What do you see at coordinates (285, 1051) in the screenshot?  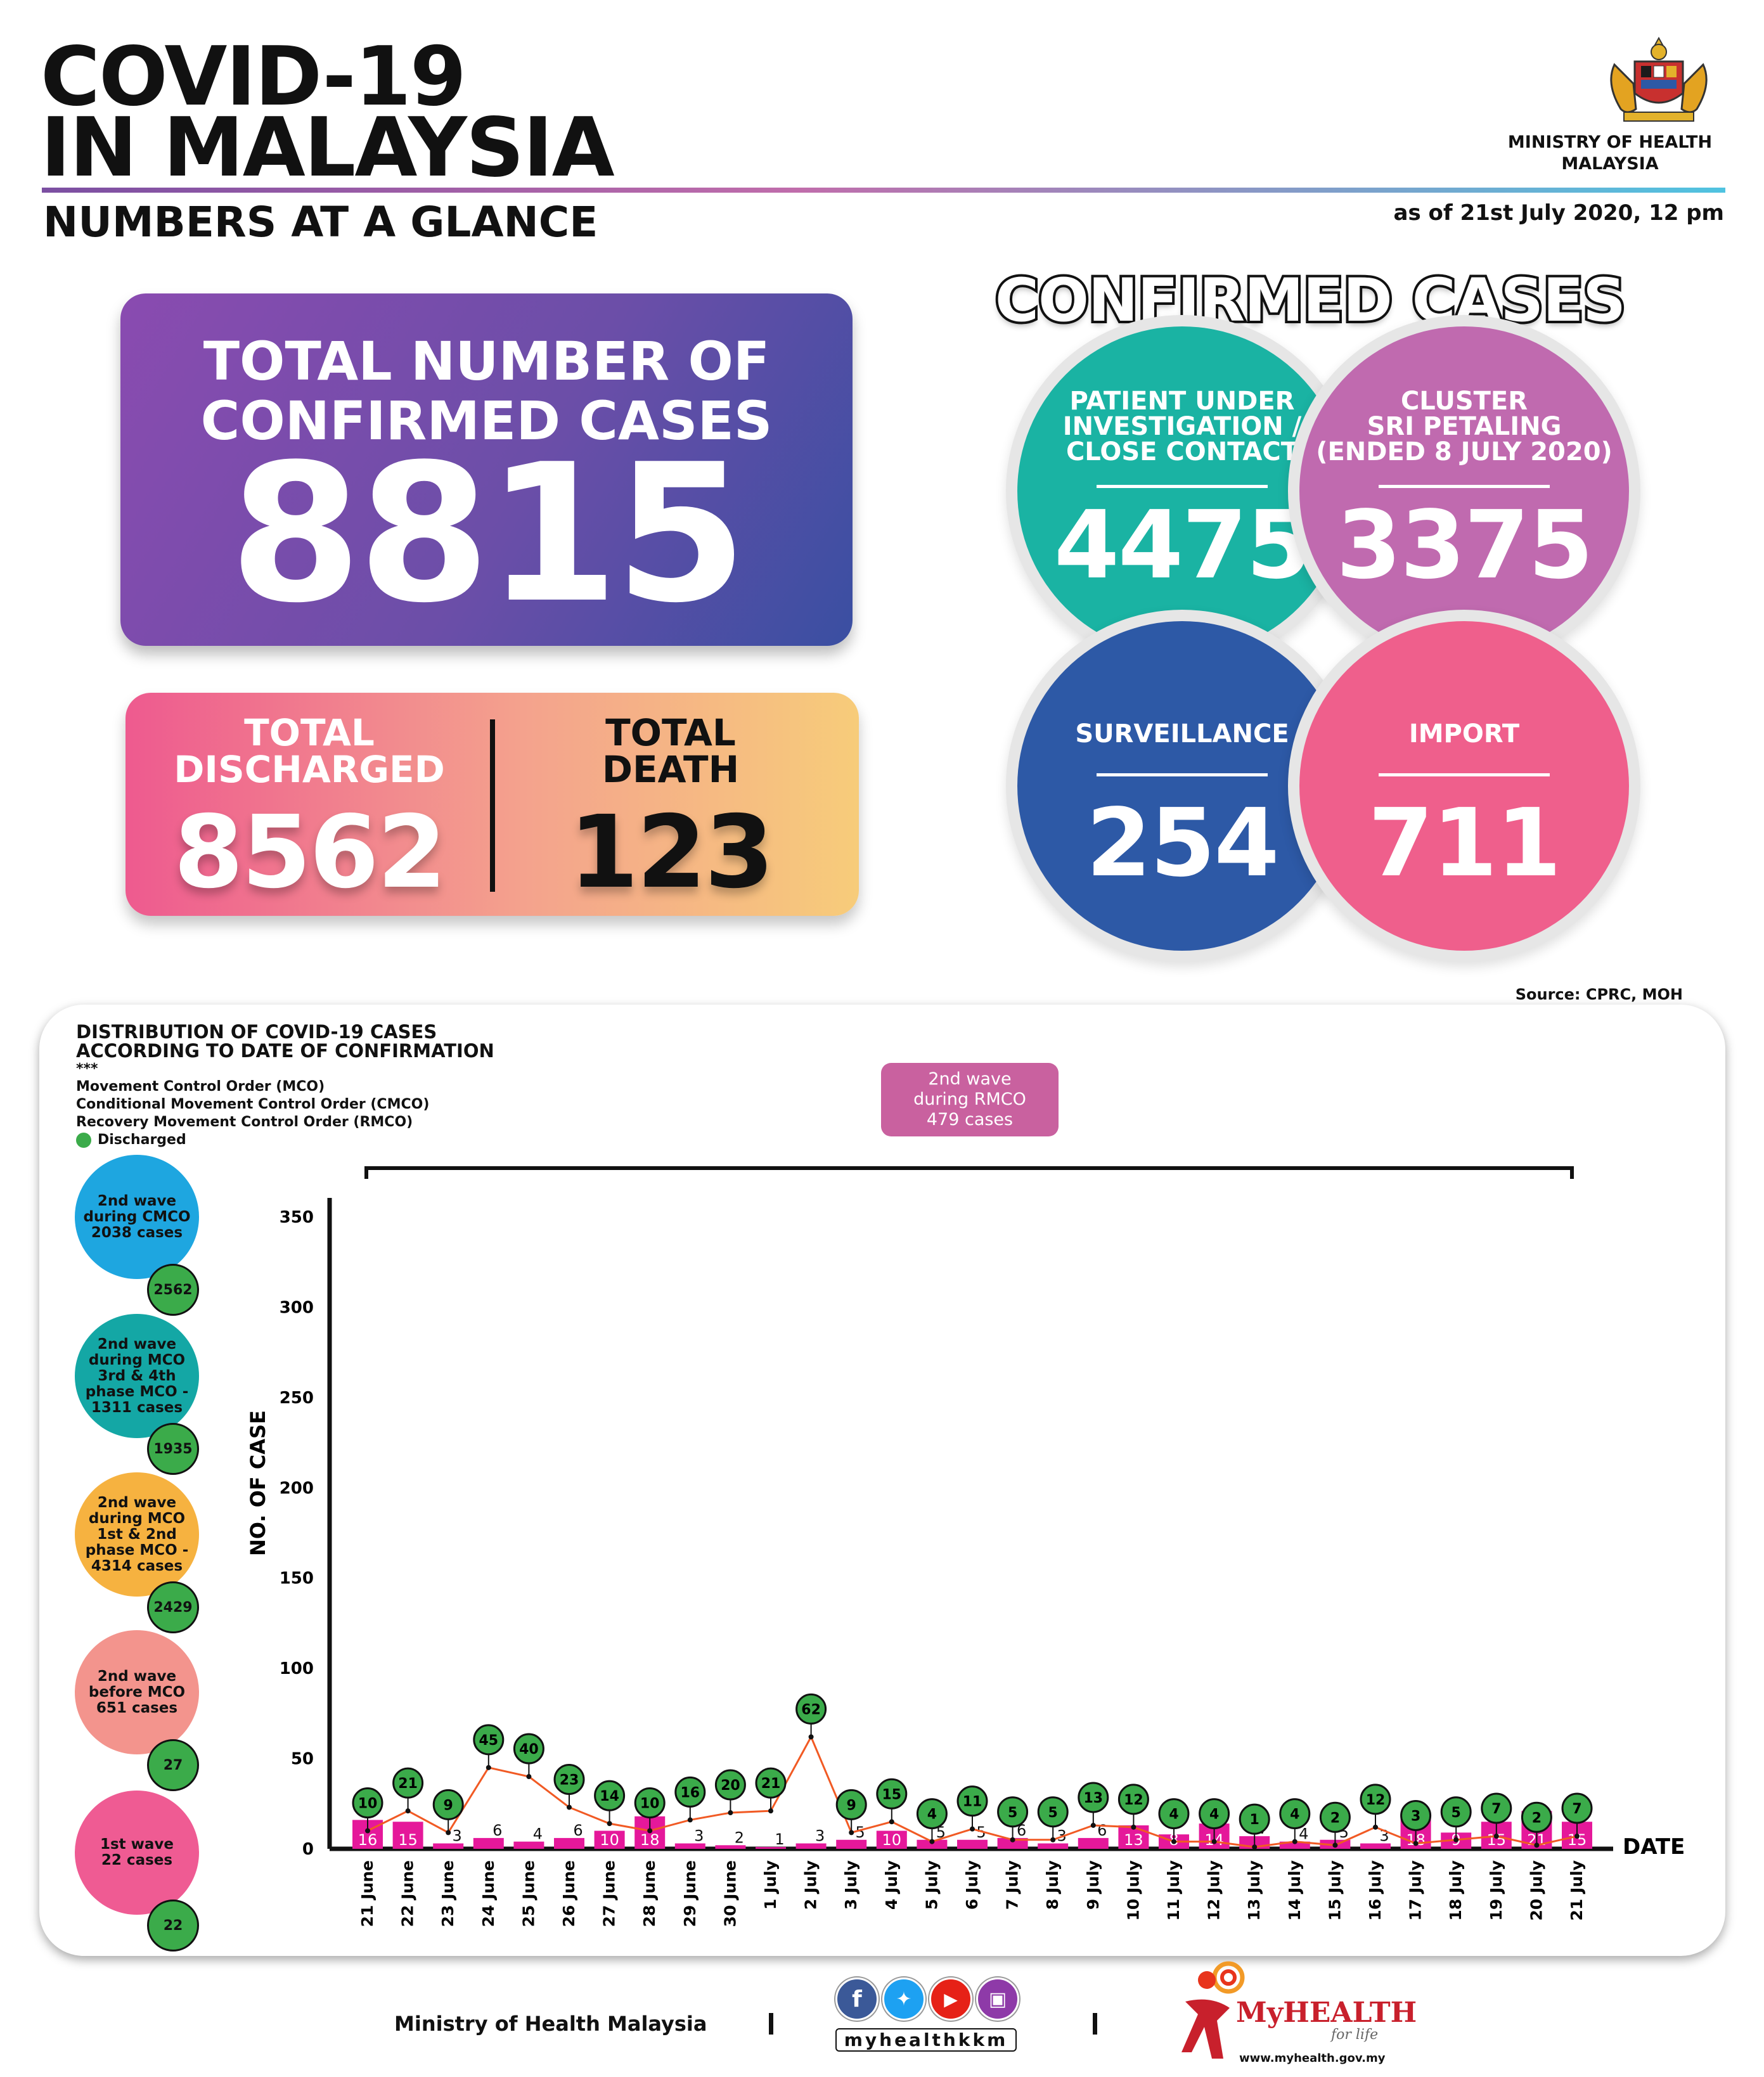 I see `chart-heading-2: ACCORDING TO DATE OF CONFIRMATION` at bounding box center [285, 1051].